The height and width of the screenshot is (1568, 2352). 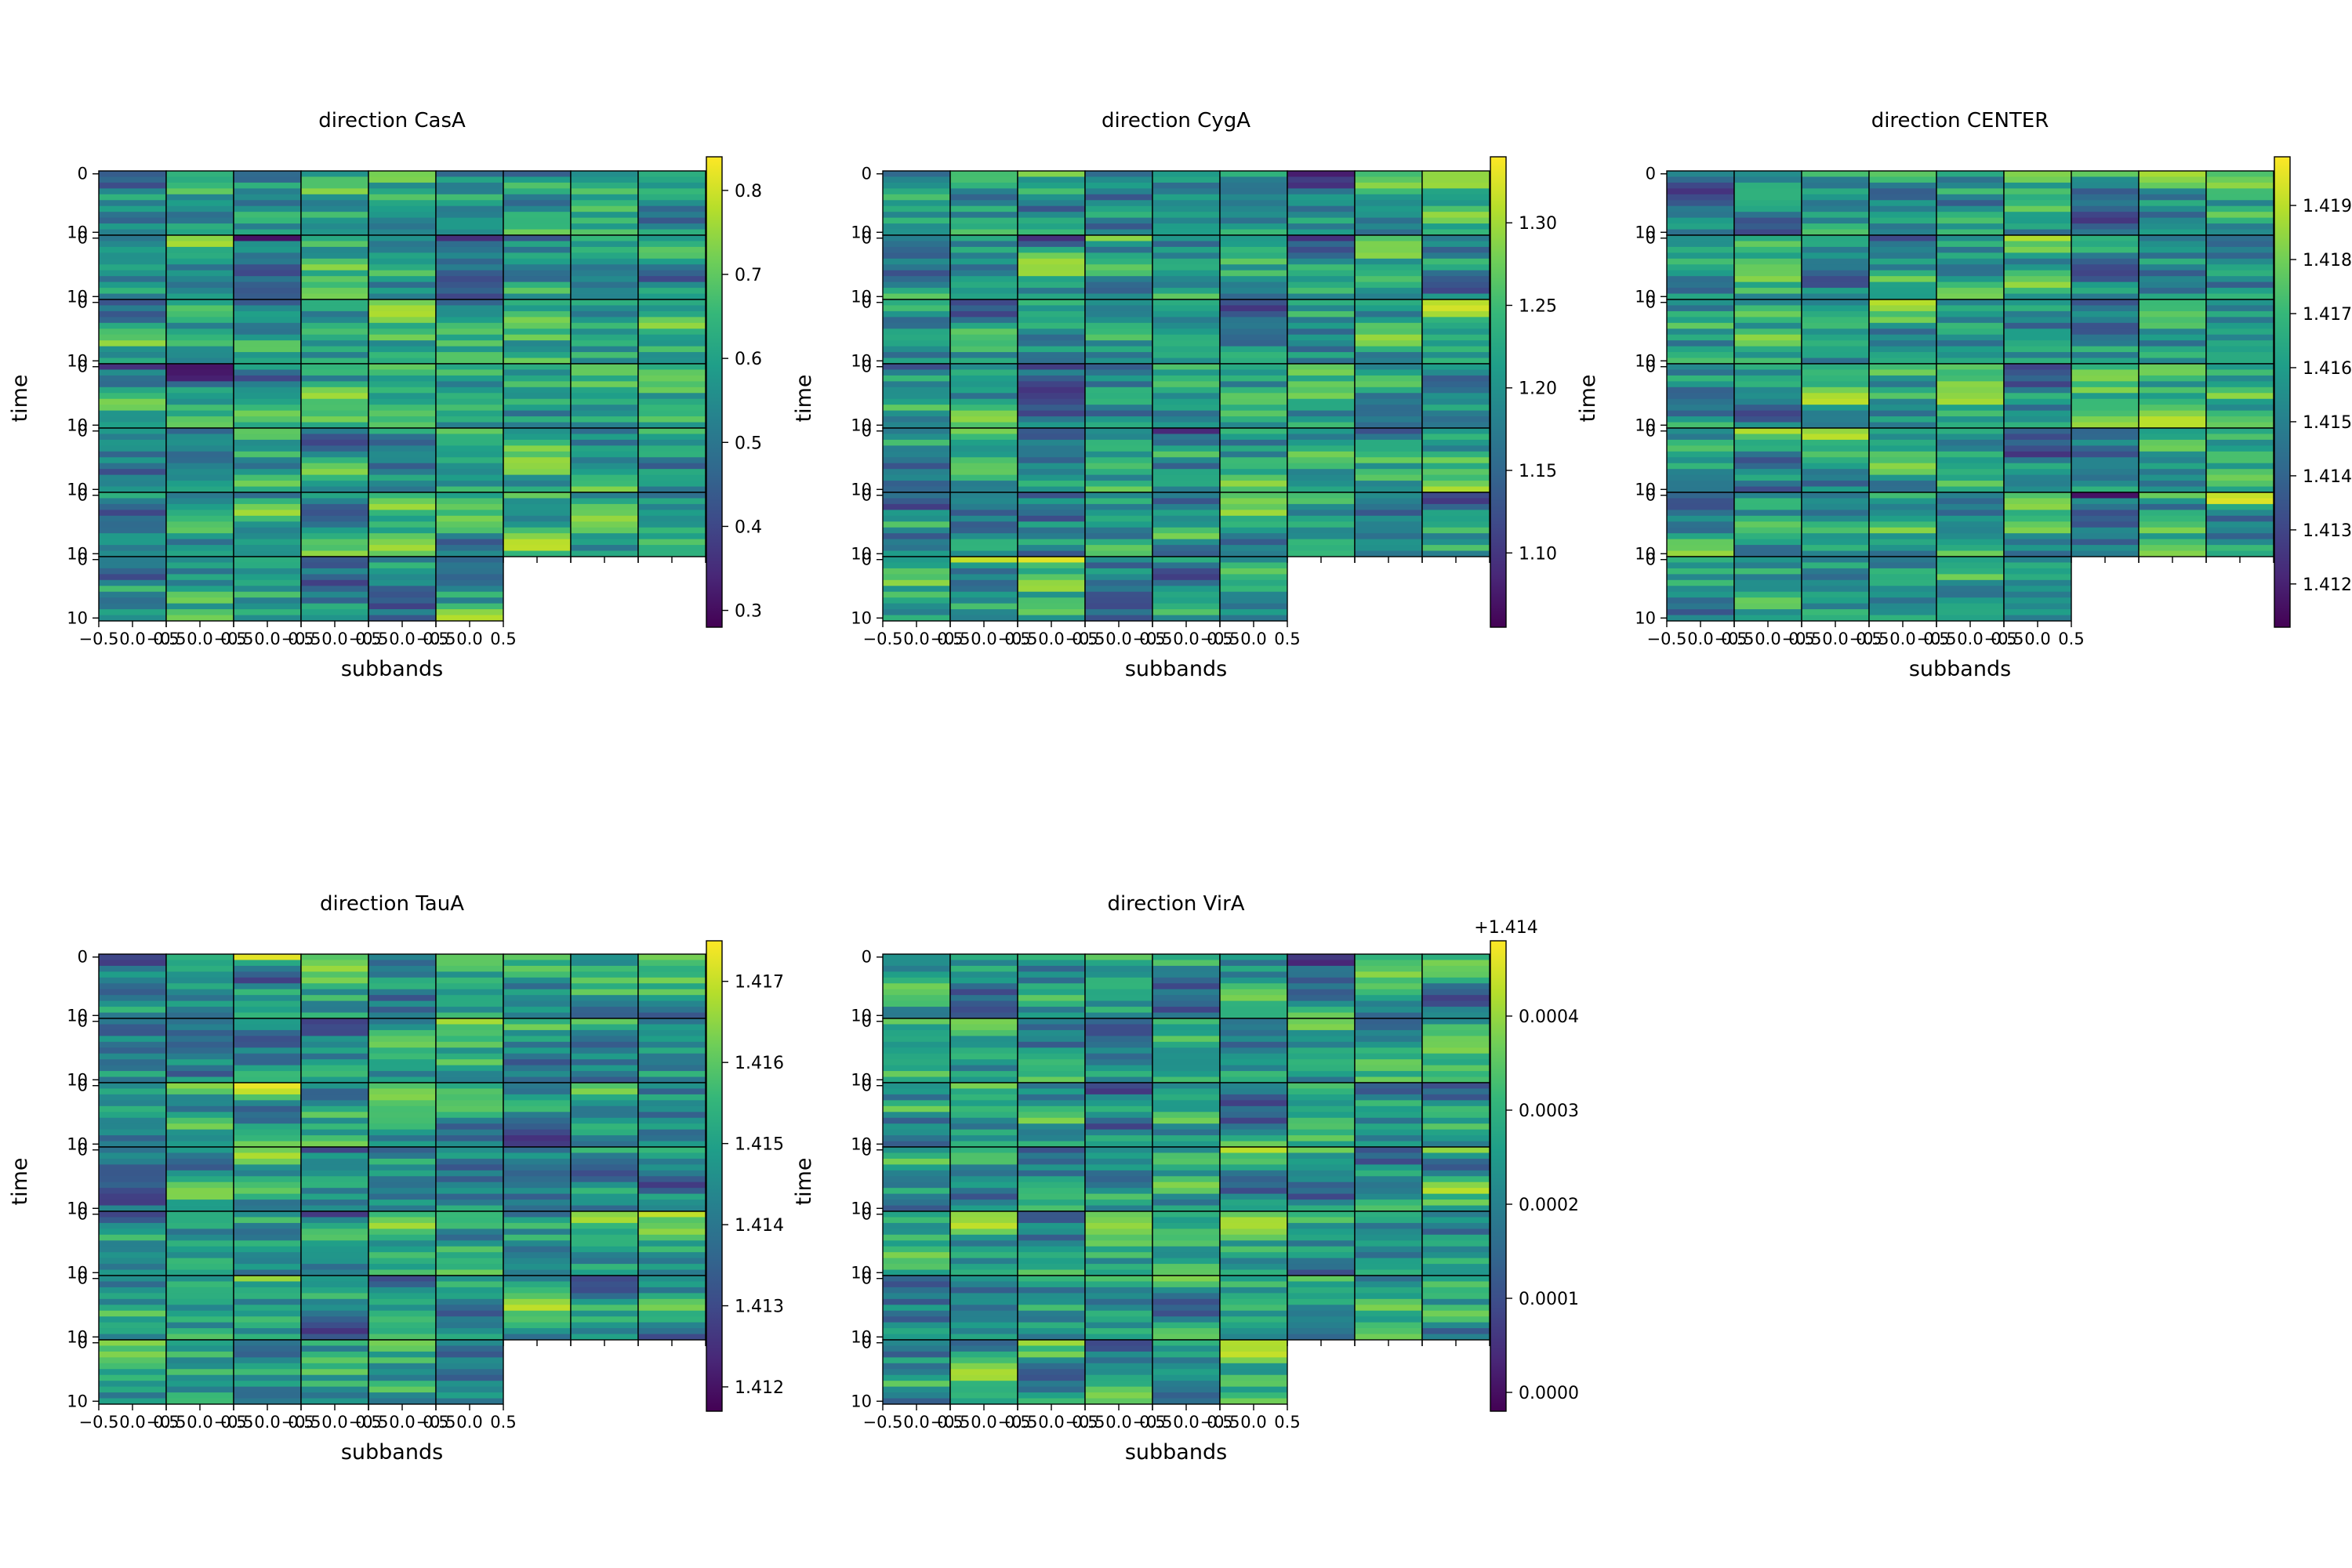 I want to click on y-axis-label: time, so click(x=1588, y=398).